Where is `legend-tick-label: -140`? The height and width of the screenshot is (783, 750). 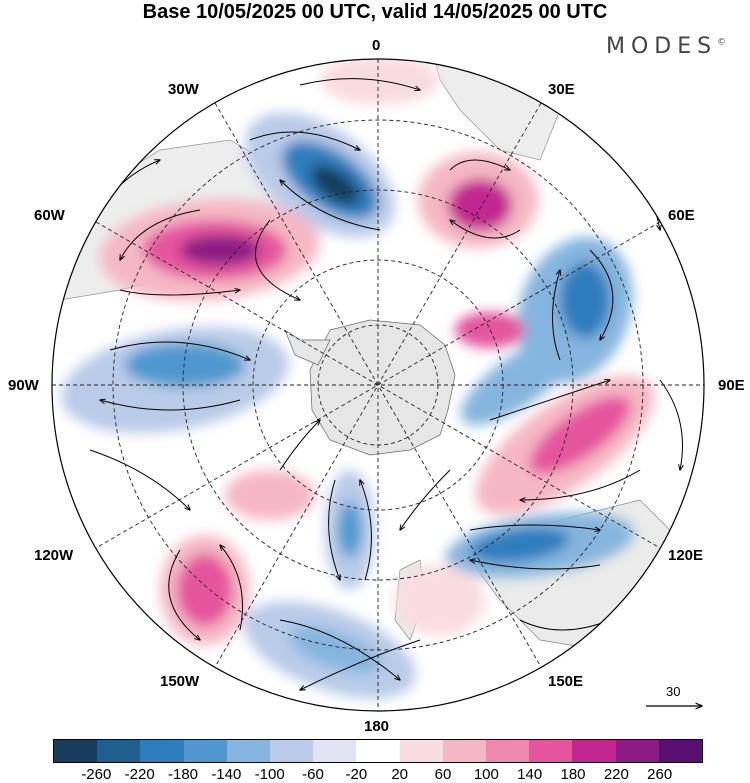
legend-tick-label: -140 is located at coordinates (226, 774).